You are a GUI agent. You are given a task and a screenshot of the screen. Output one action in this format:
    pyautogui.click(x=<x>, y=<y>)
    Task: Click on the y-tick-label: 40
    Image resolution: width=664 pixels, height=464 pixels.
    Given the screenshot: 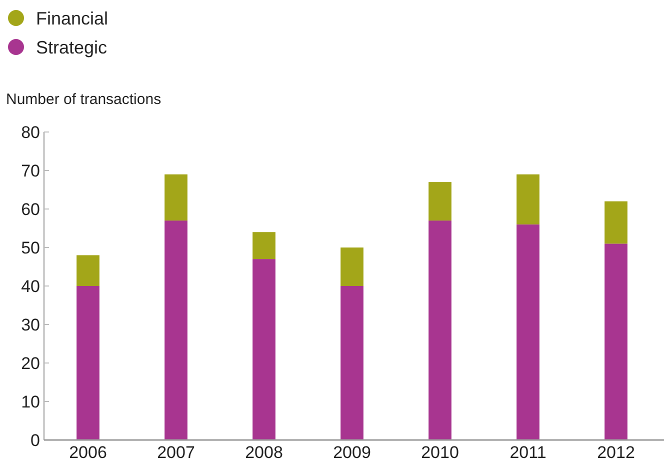 What is the action you would take?
    pyautogui.click(x=30, y=286)
    